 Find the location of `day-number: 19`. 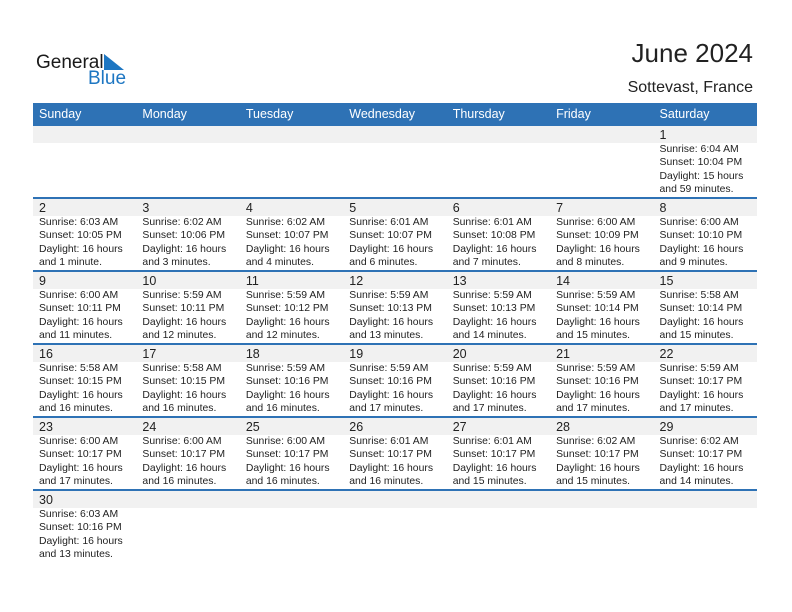

day-number: 19 is located at coordinates (356, 354).